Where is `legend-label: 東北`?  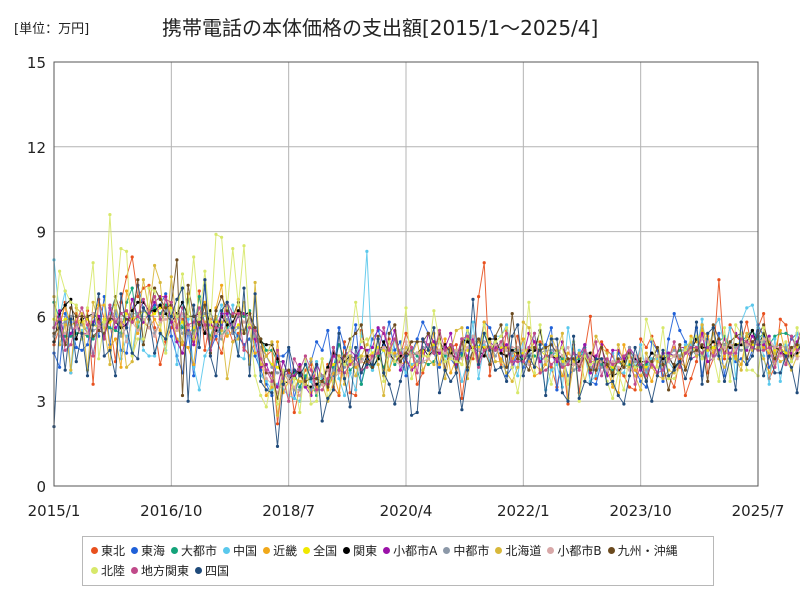
legend-label: 東北 is located at coordinates (113, 551).